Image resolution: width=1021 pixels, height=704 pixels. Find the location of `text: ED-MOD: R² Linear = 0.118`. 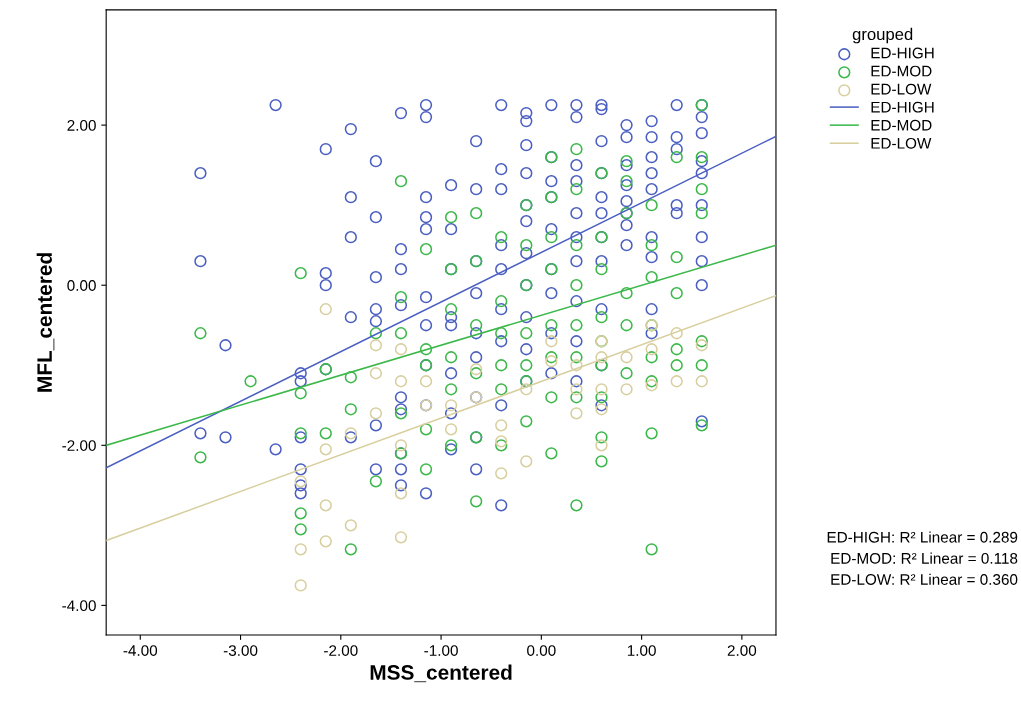

text: ED-MOD: R² Linear = 0.118 is located at coordinates (924, 558).